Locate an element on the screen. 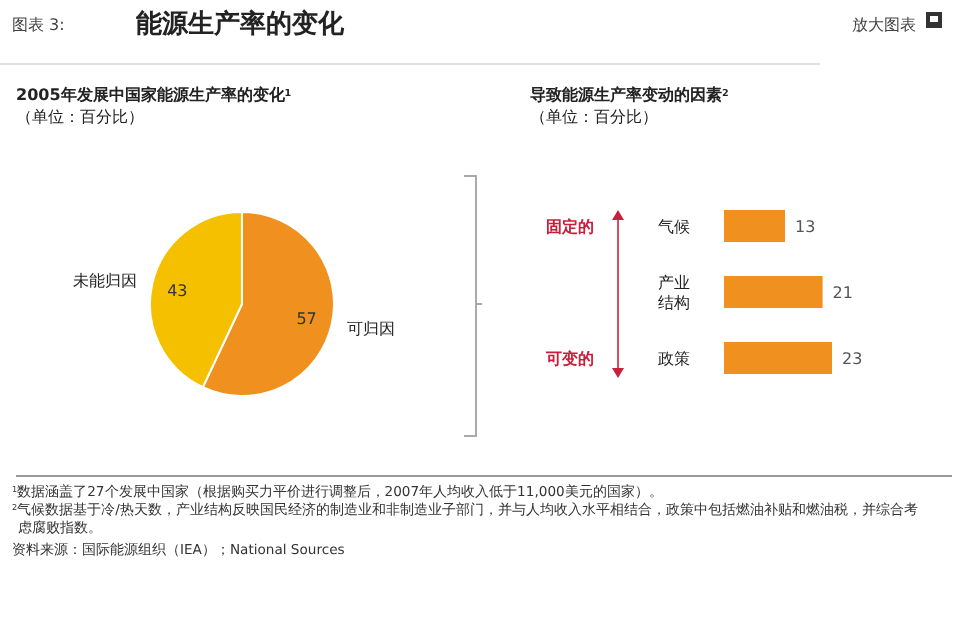 Image resolution: width=970 pixels, height=636 pixels. text: 能源生产率的变化 is located at coordinates (241, 24).